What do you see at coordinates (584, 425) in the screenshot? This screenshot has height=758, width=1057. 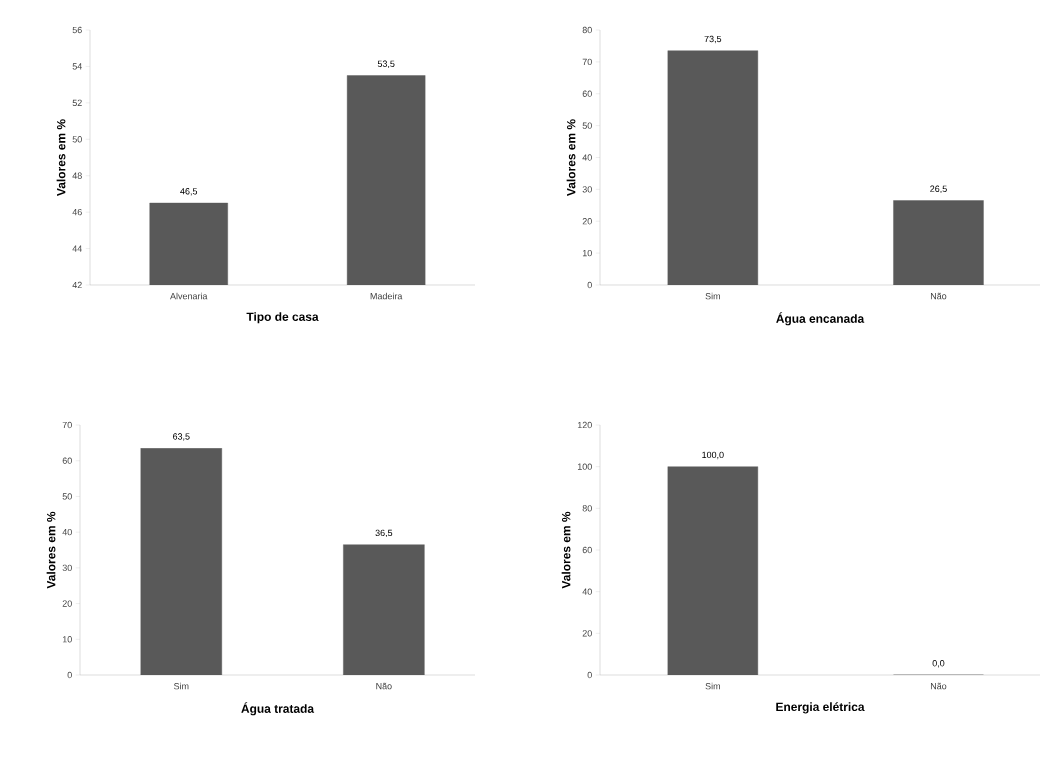 I see `y-tick-label: 120` at bounding box center [584, 425].